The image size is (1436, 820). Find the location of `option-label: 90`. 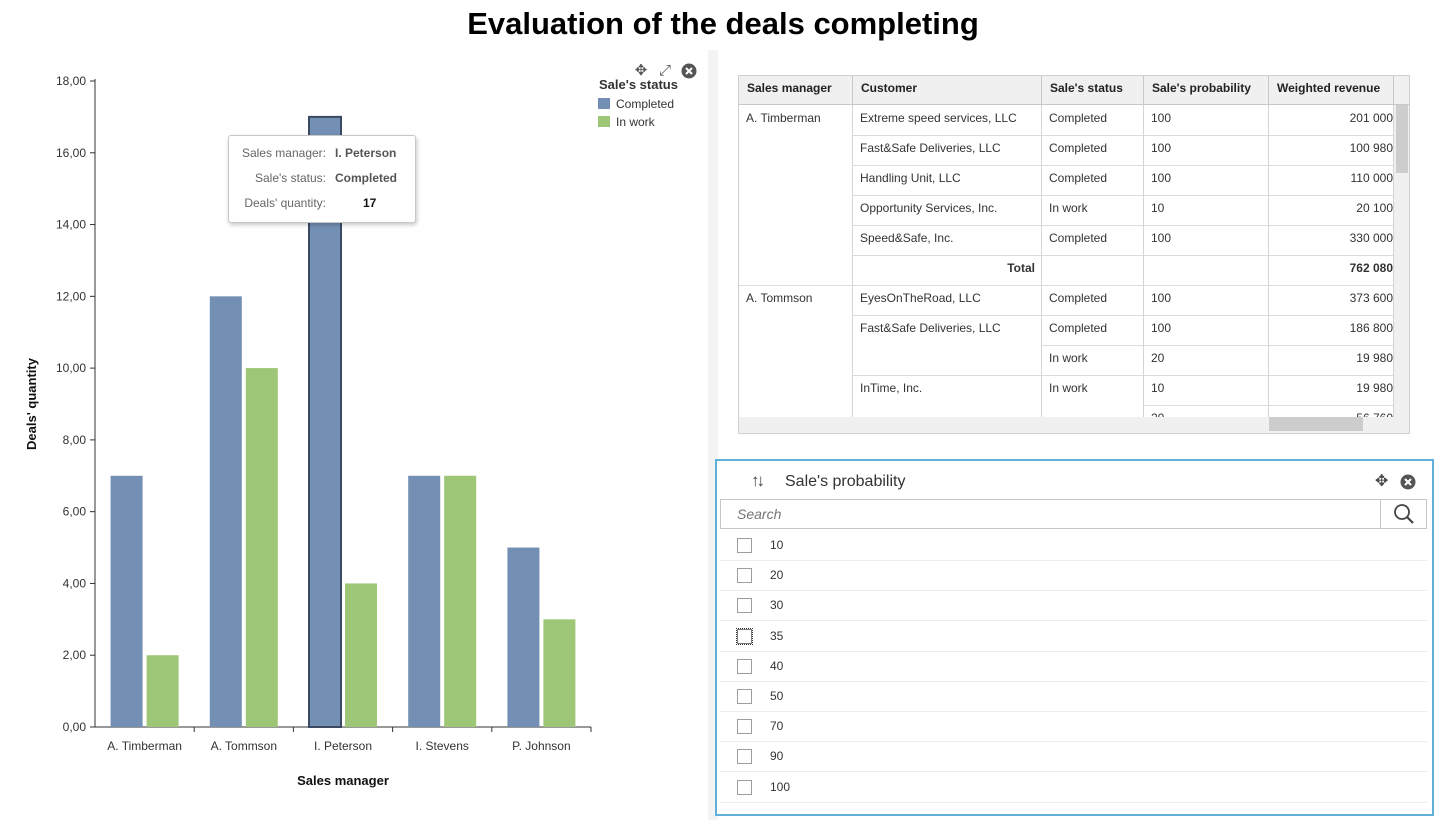

option-label: 90 is located at coordinates (777, 756).